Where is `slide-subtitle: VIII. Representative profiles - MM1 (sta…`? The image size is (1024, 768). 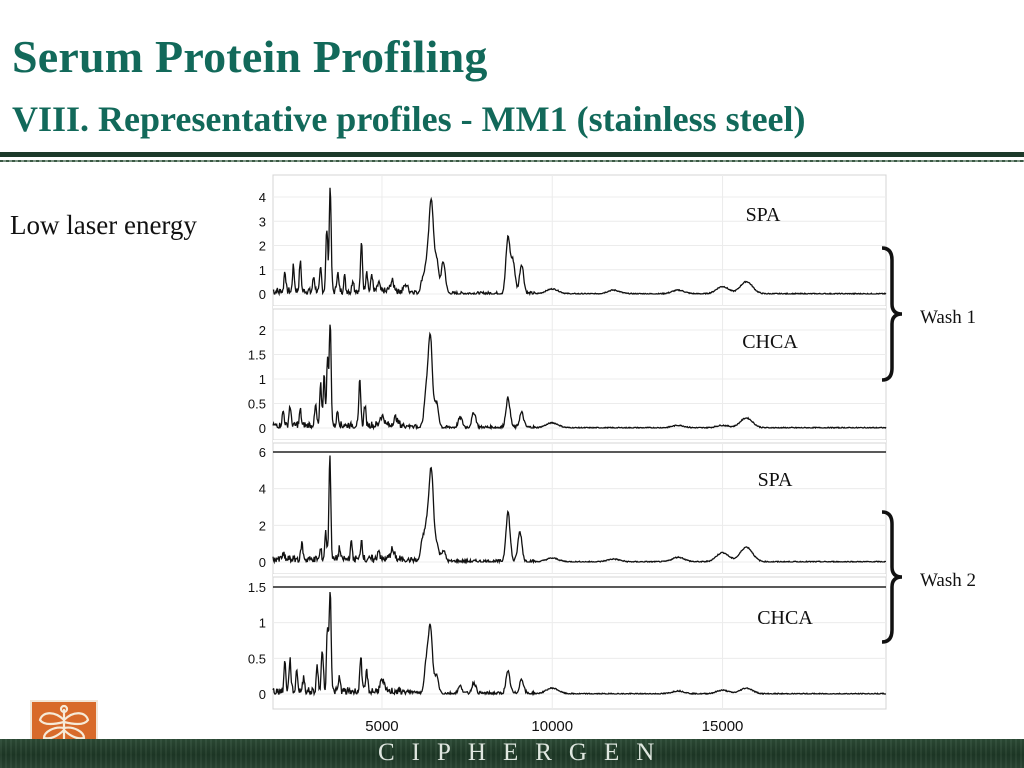 slide-subtitle: VIII. Representative profiles - MM1 (sta… is located at coordinates (409, 119).